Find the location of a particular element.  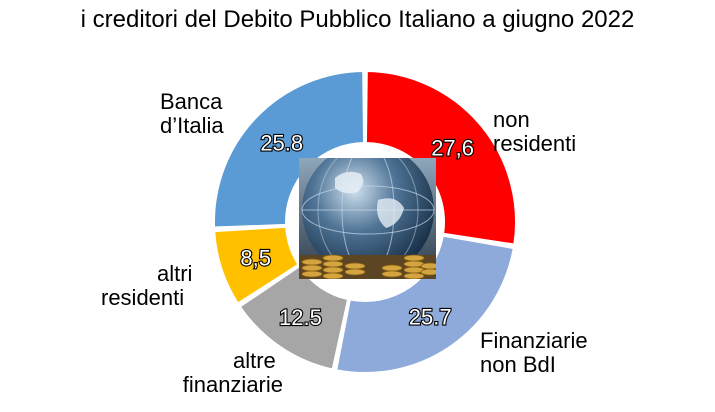

value-label-banca-d-italia: 25.8 is located at coordinates (281, 143).